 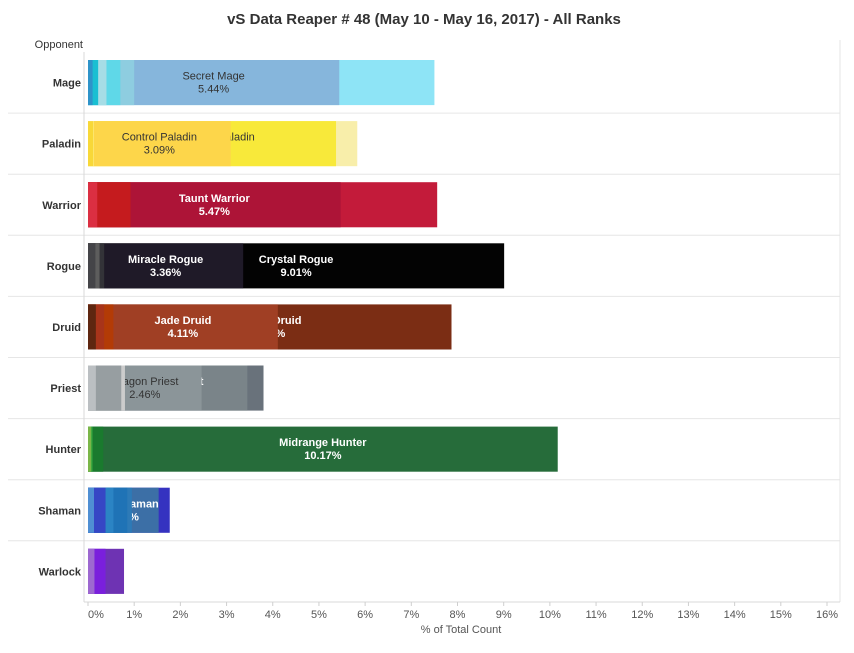 I want to click on x-tick-label: 8%, so click(x=458, y=615).